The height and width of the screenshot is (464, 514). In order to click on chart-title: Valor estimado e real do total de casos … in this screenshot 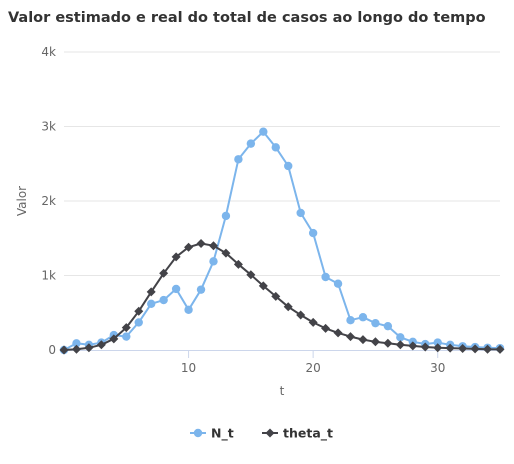, I will do `click(247, 18)`.